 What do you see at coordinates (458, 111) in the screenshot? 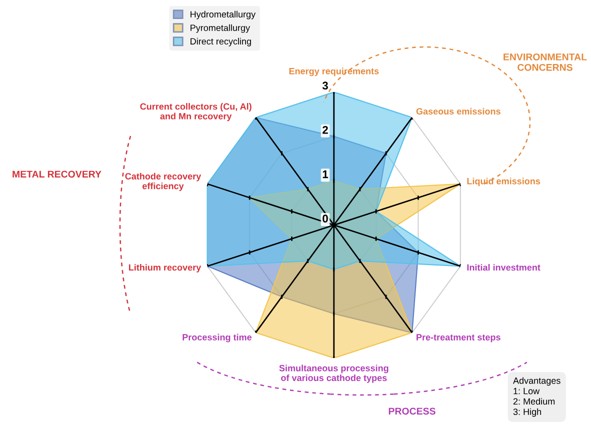
I see `spoke-label: Gaseous emissions` at bounding box center [458, 111].